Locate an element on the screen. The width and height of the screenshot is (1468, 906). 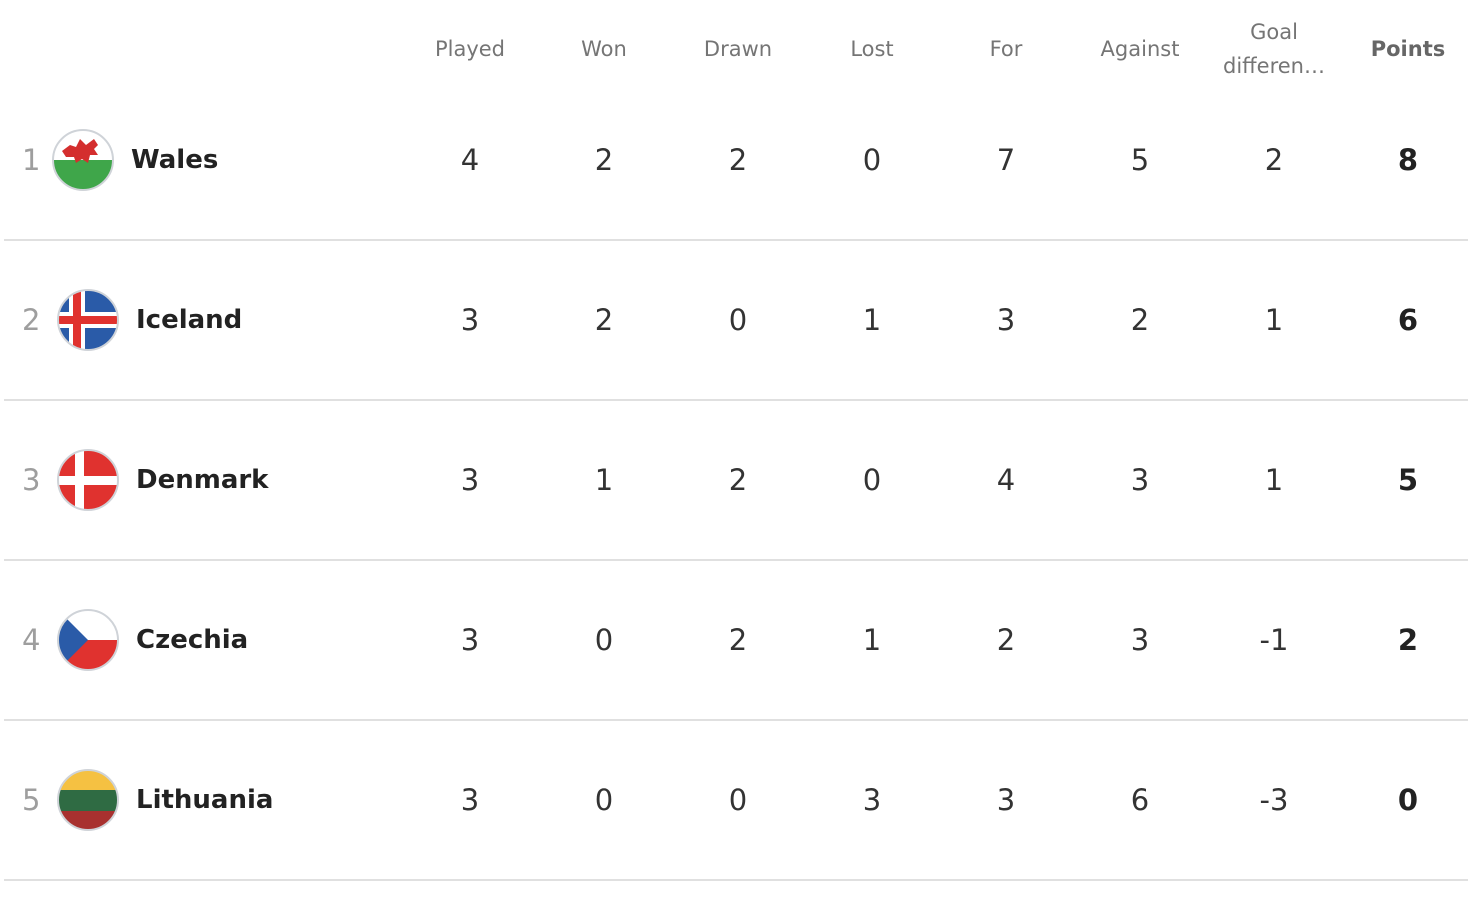
for-value: 7 is located at coordinates (1006, 160).